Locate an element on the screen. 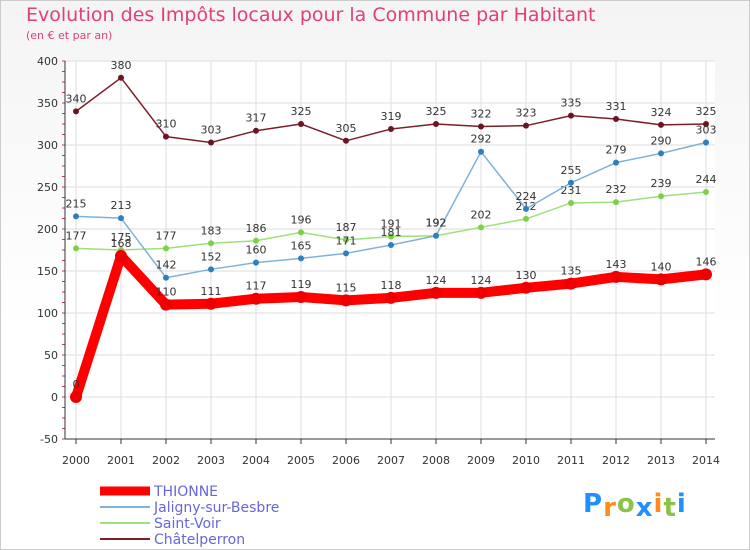 The height and width of the screenshot is (550, 750). data-label-thionne: 143 is located at coordinates (616, 264).